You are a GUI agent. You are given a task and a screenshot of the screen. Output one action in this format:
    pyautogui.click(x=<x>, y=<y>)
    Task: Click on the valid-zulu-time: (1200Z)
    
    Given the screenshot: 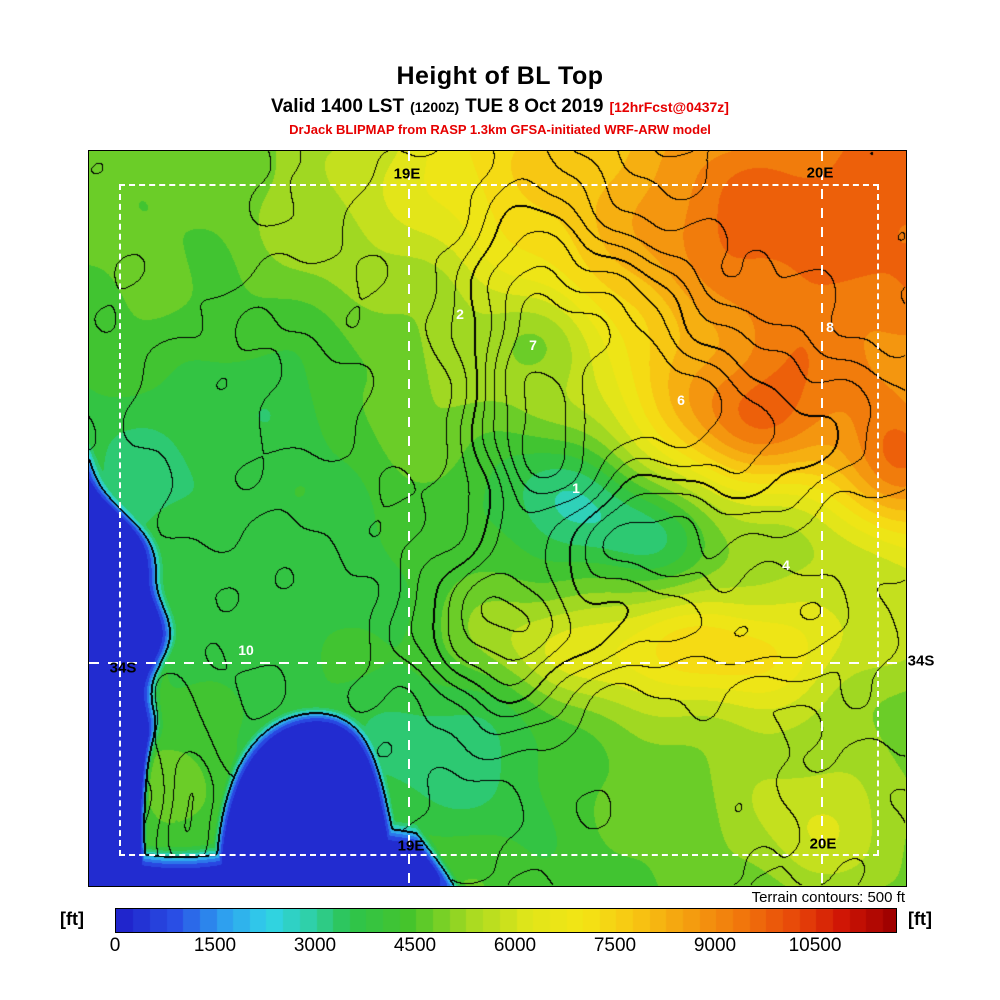 What is the action you would take?
    pyautogui.click(x=435, y=107)
    